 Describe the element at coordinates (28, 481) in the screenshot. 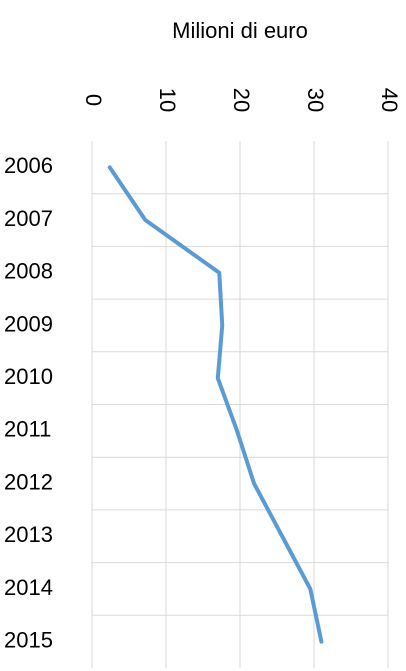

I see `y-tick-label: 2012` at that location.